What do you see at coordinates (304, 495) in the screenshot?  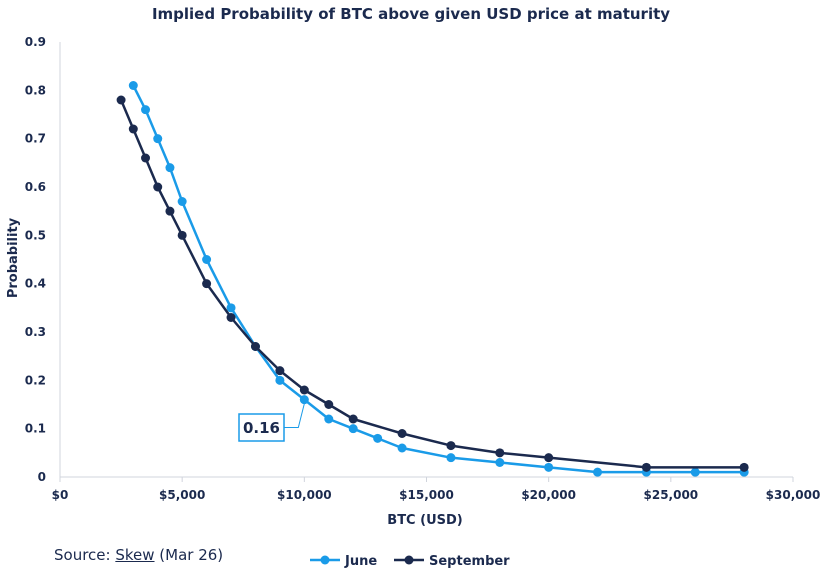 I see `x-tick-label: $10,000` at bounding box center [304, 495].